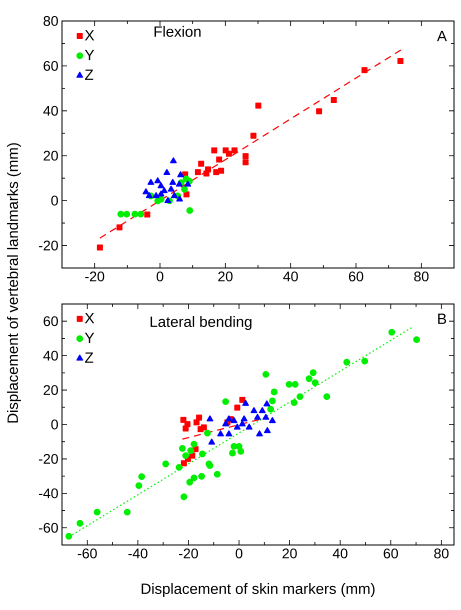  I want to click on annotation: B, so click(442, 319).